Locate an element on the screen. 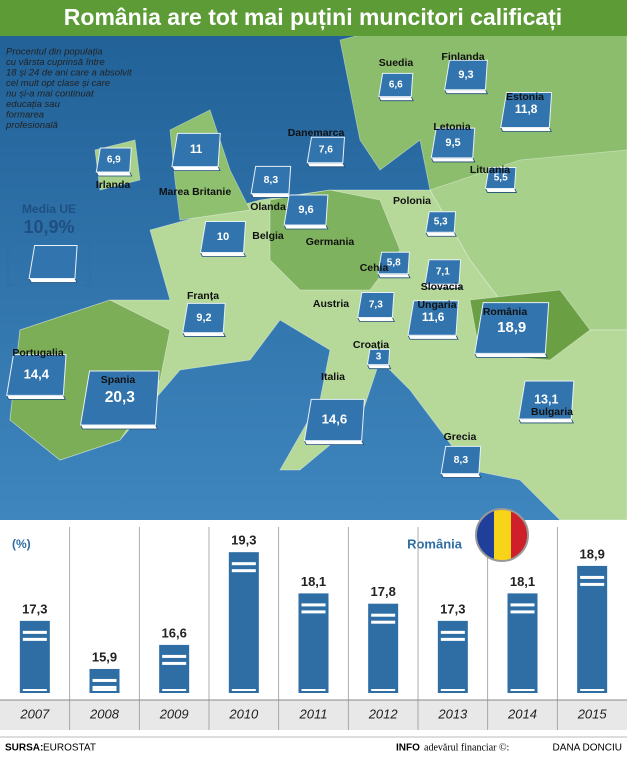 This screenshot has height=760, width=627. book-value: 11,8 is located at coordinates (526, 109).